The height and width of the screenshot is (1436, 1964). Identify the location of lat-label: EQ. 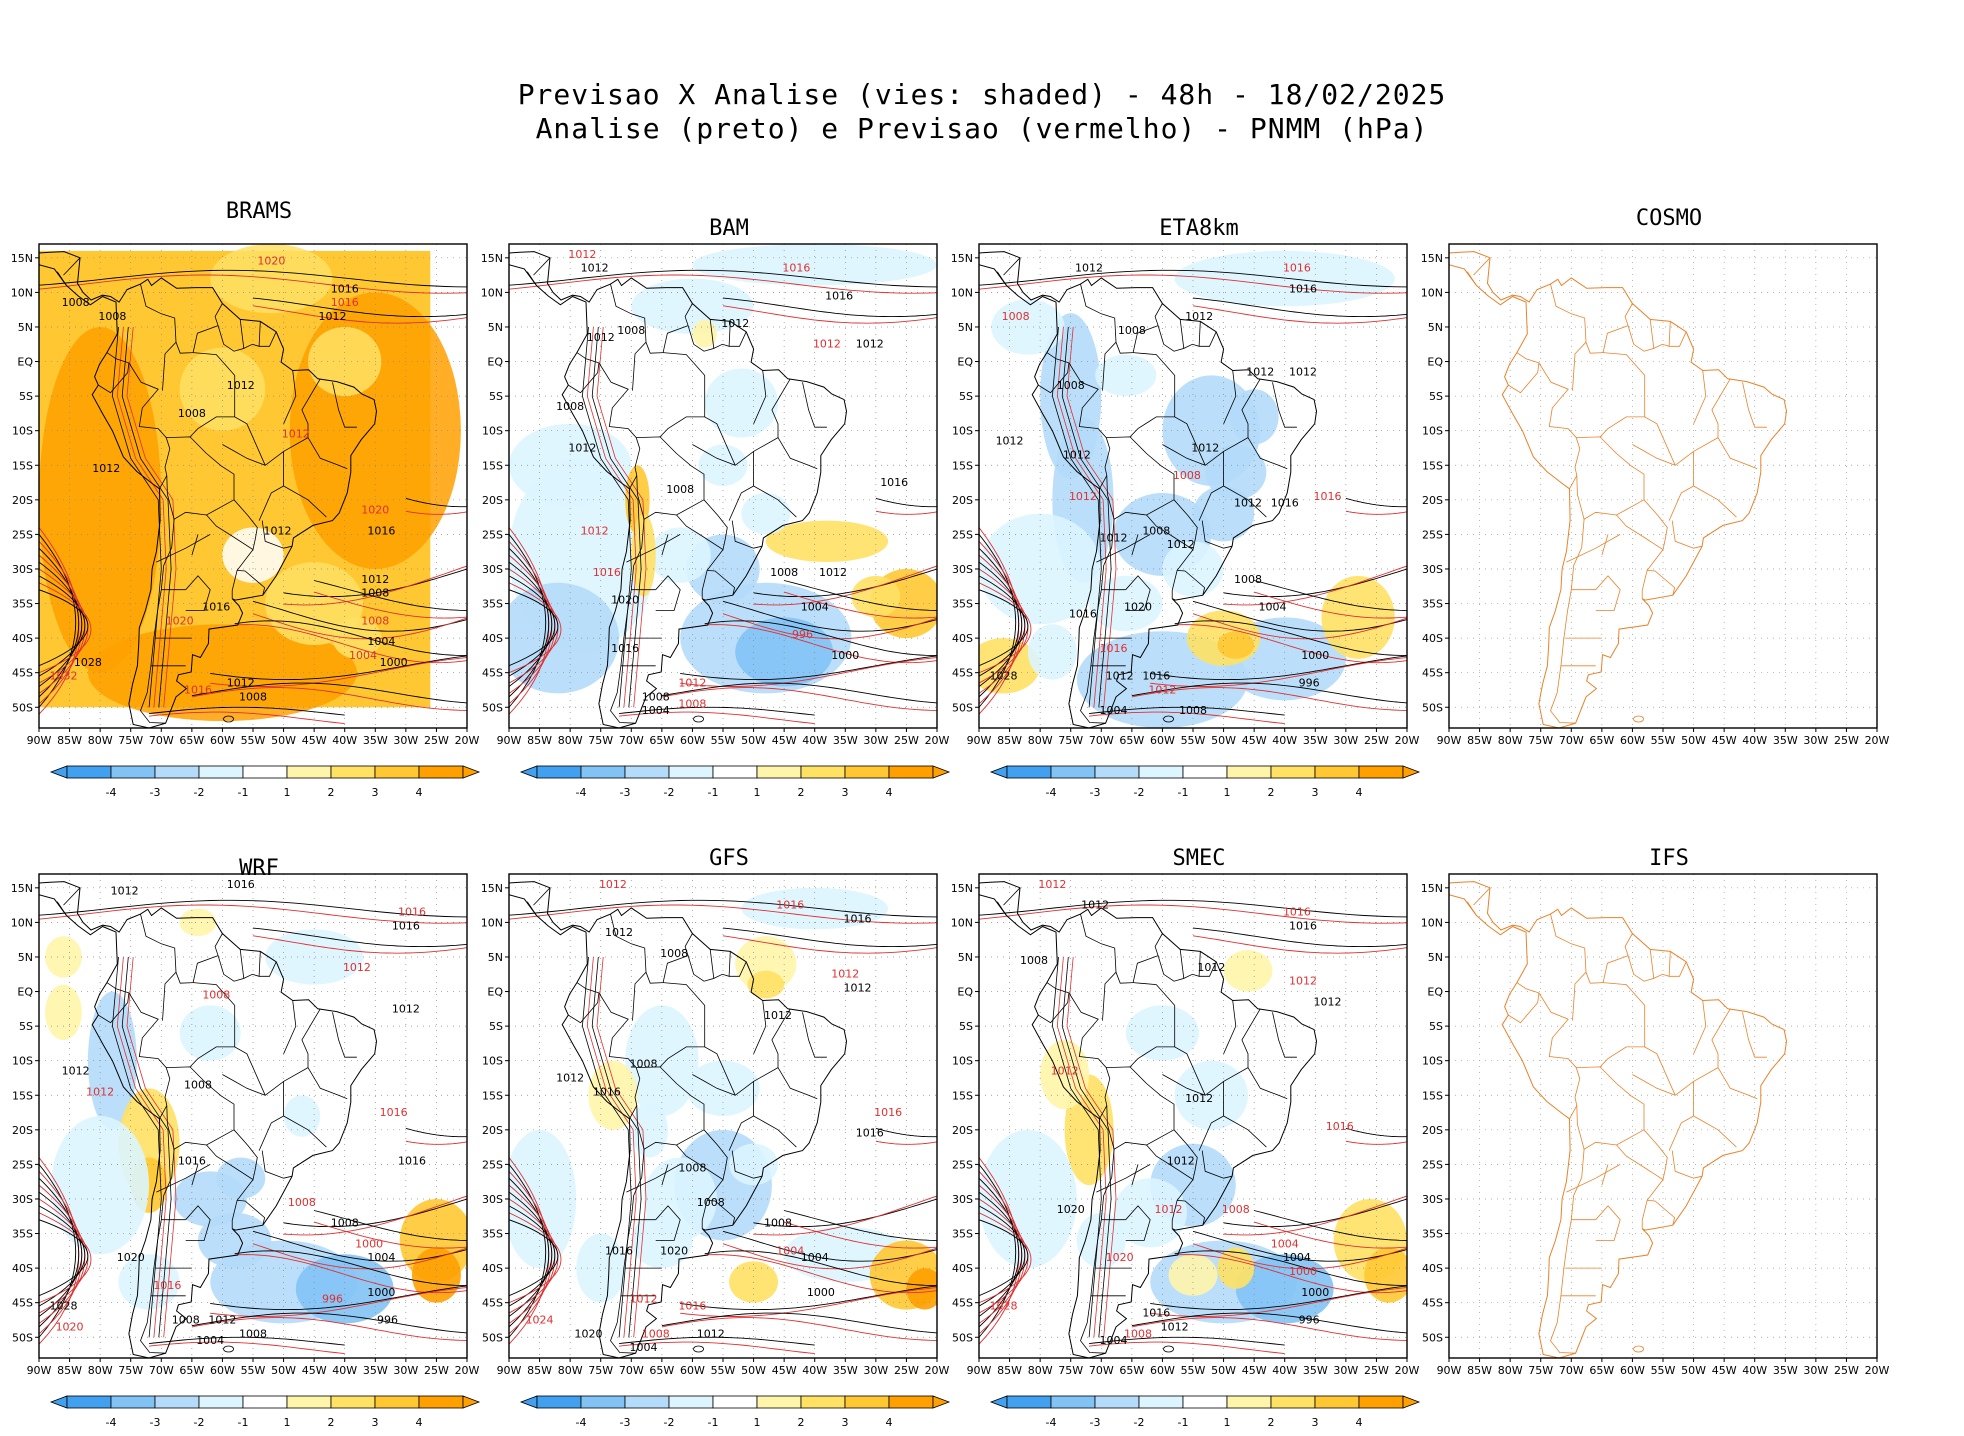
(495, 992).